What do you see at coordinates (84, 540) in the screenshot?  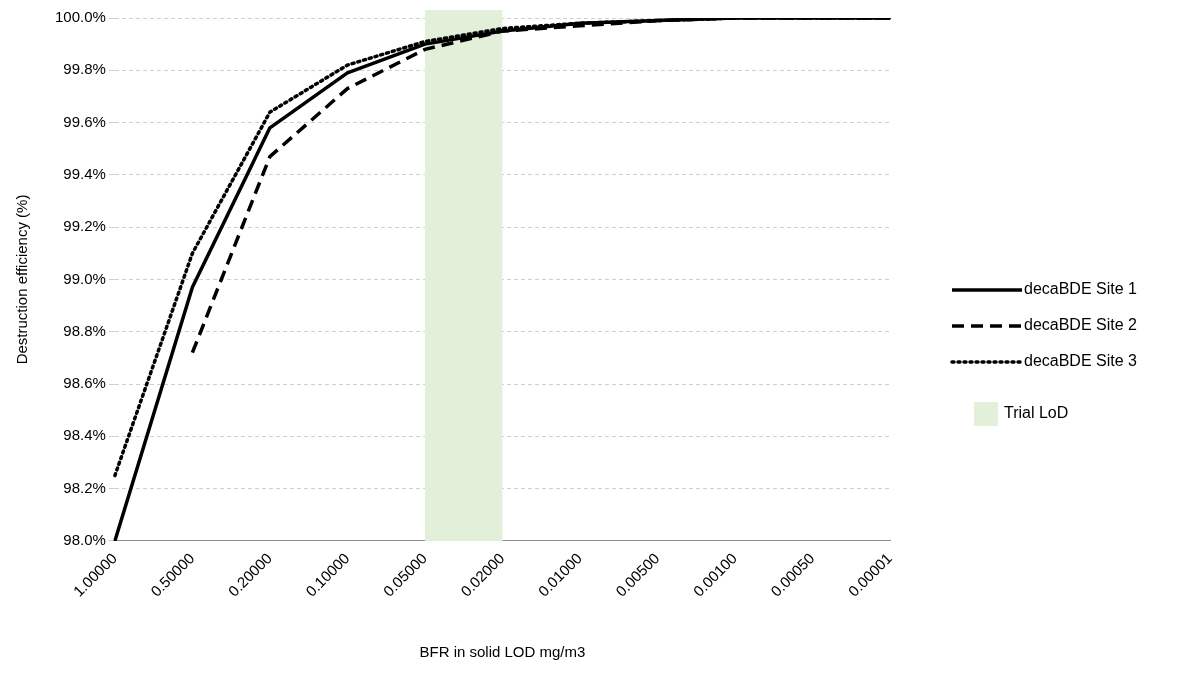 I see `y-tick-label: 98.0%` at bounding box center [84, 540].